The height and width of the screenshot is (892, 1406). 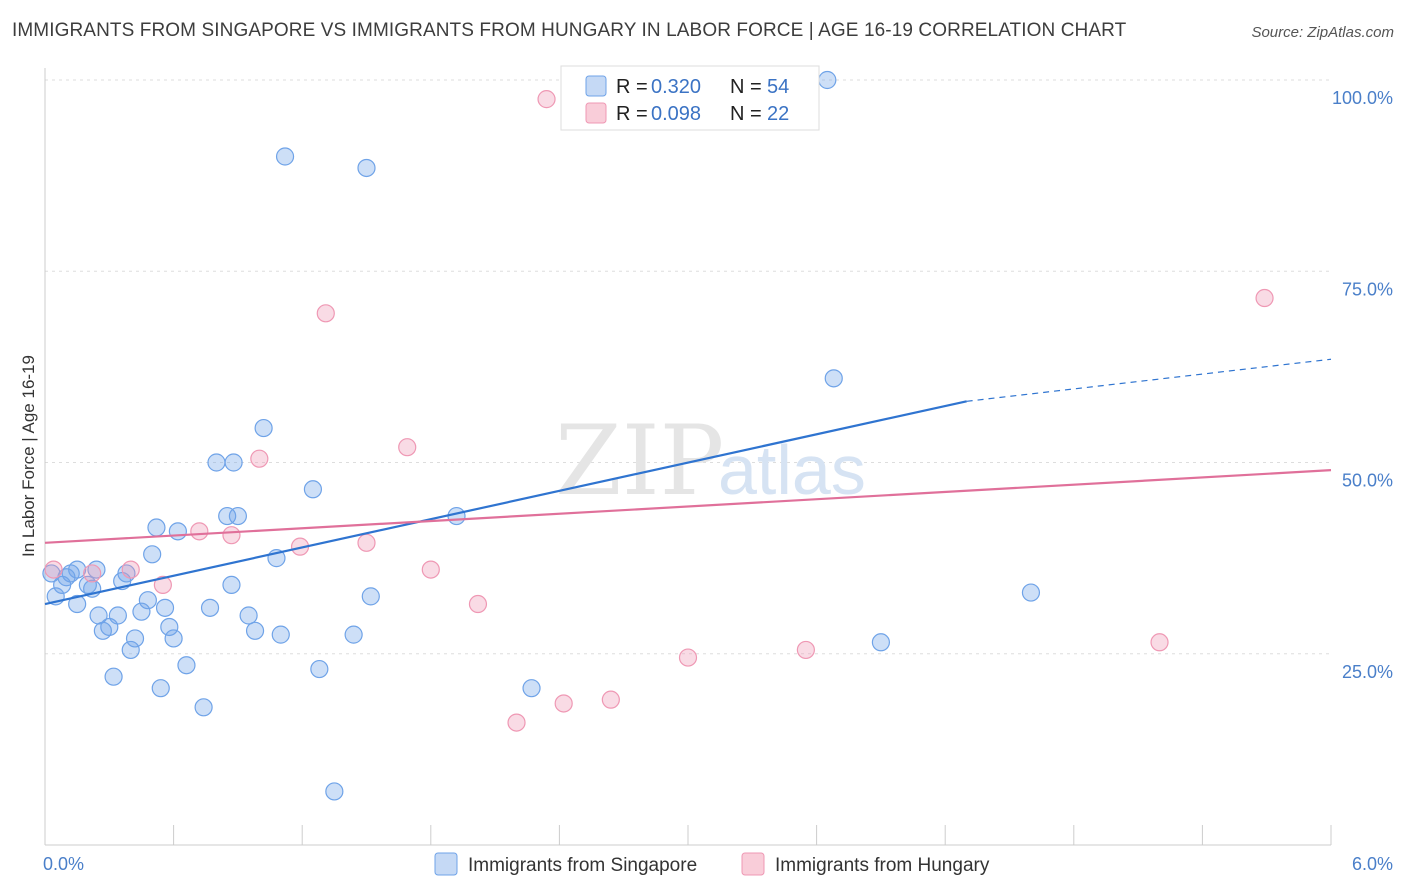 What do you see at coordinates (882, 865) in the screenshot?
I see `series-legend-label-hungary: Immigrants from Hungary` at bounding box center [882, 865].